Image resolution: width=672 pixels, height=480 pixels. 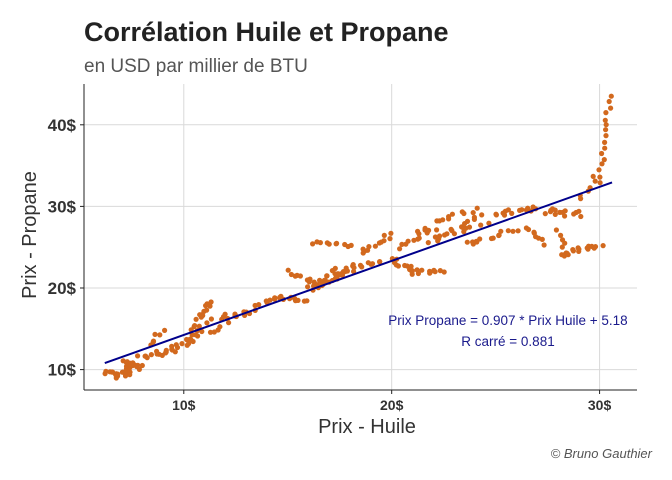 I want to click on y-axis-label: Prix - Propane, so click(x=30, y=235).